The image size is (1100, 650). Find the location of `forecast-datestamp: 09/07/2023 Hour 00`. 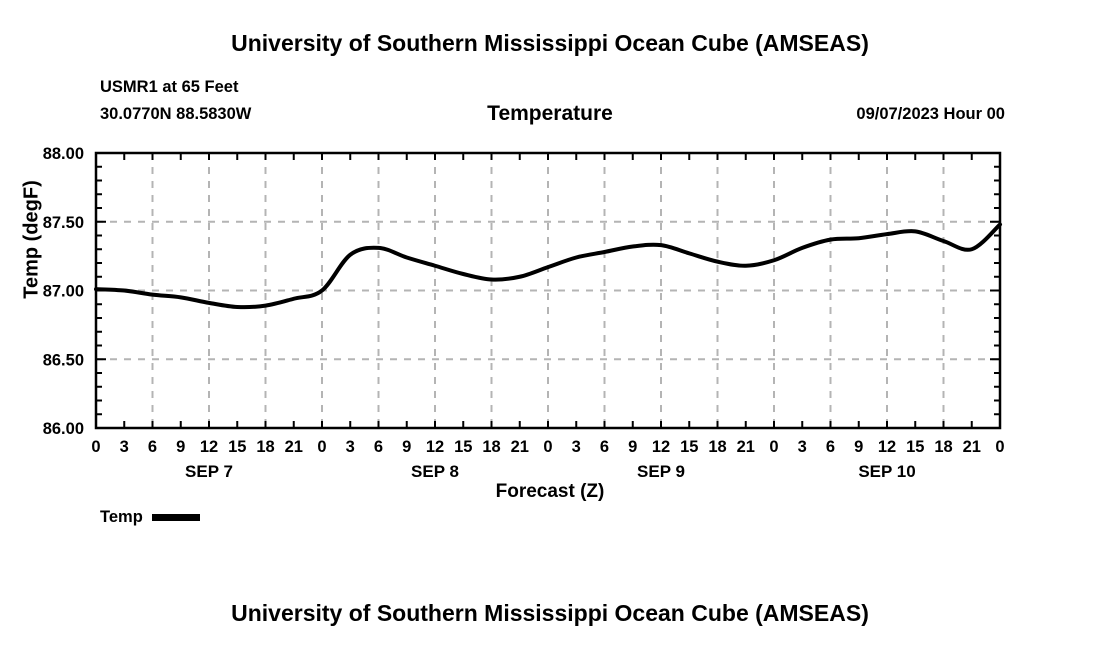

forecast-datestamp: 09/07/2023 Hour 00 is located at coordinates (930, 114).